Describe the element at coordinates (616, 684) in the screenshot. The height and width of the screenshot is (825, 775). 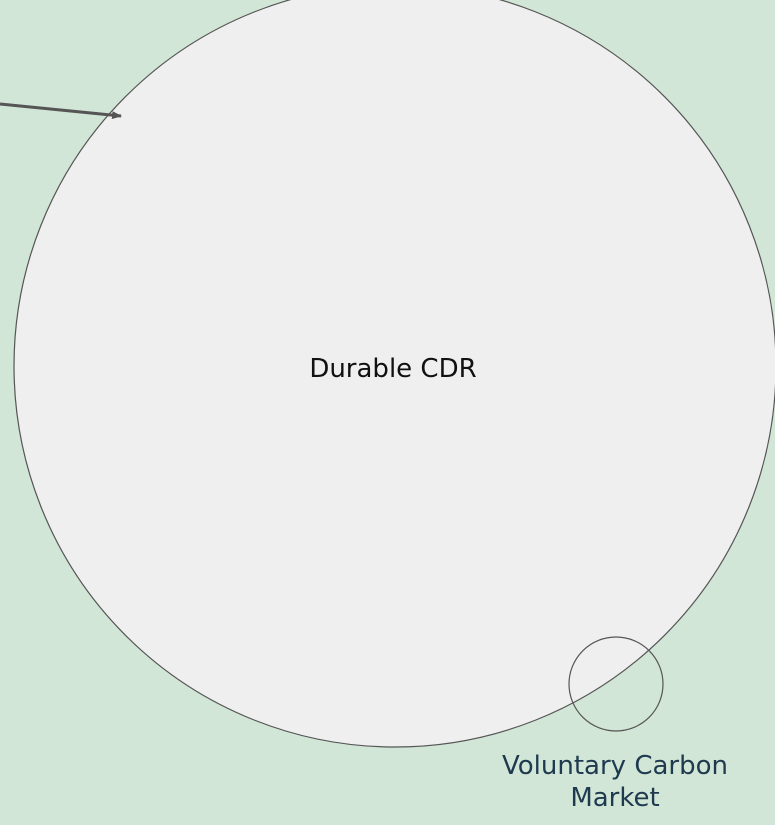
I see `voluntary-market-circle` at that location.